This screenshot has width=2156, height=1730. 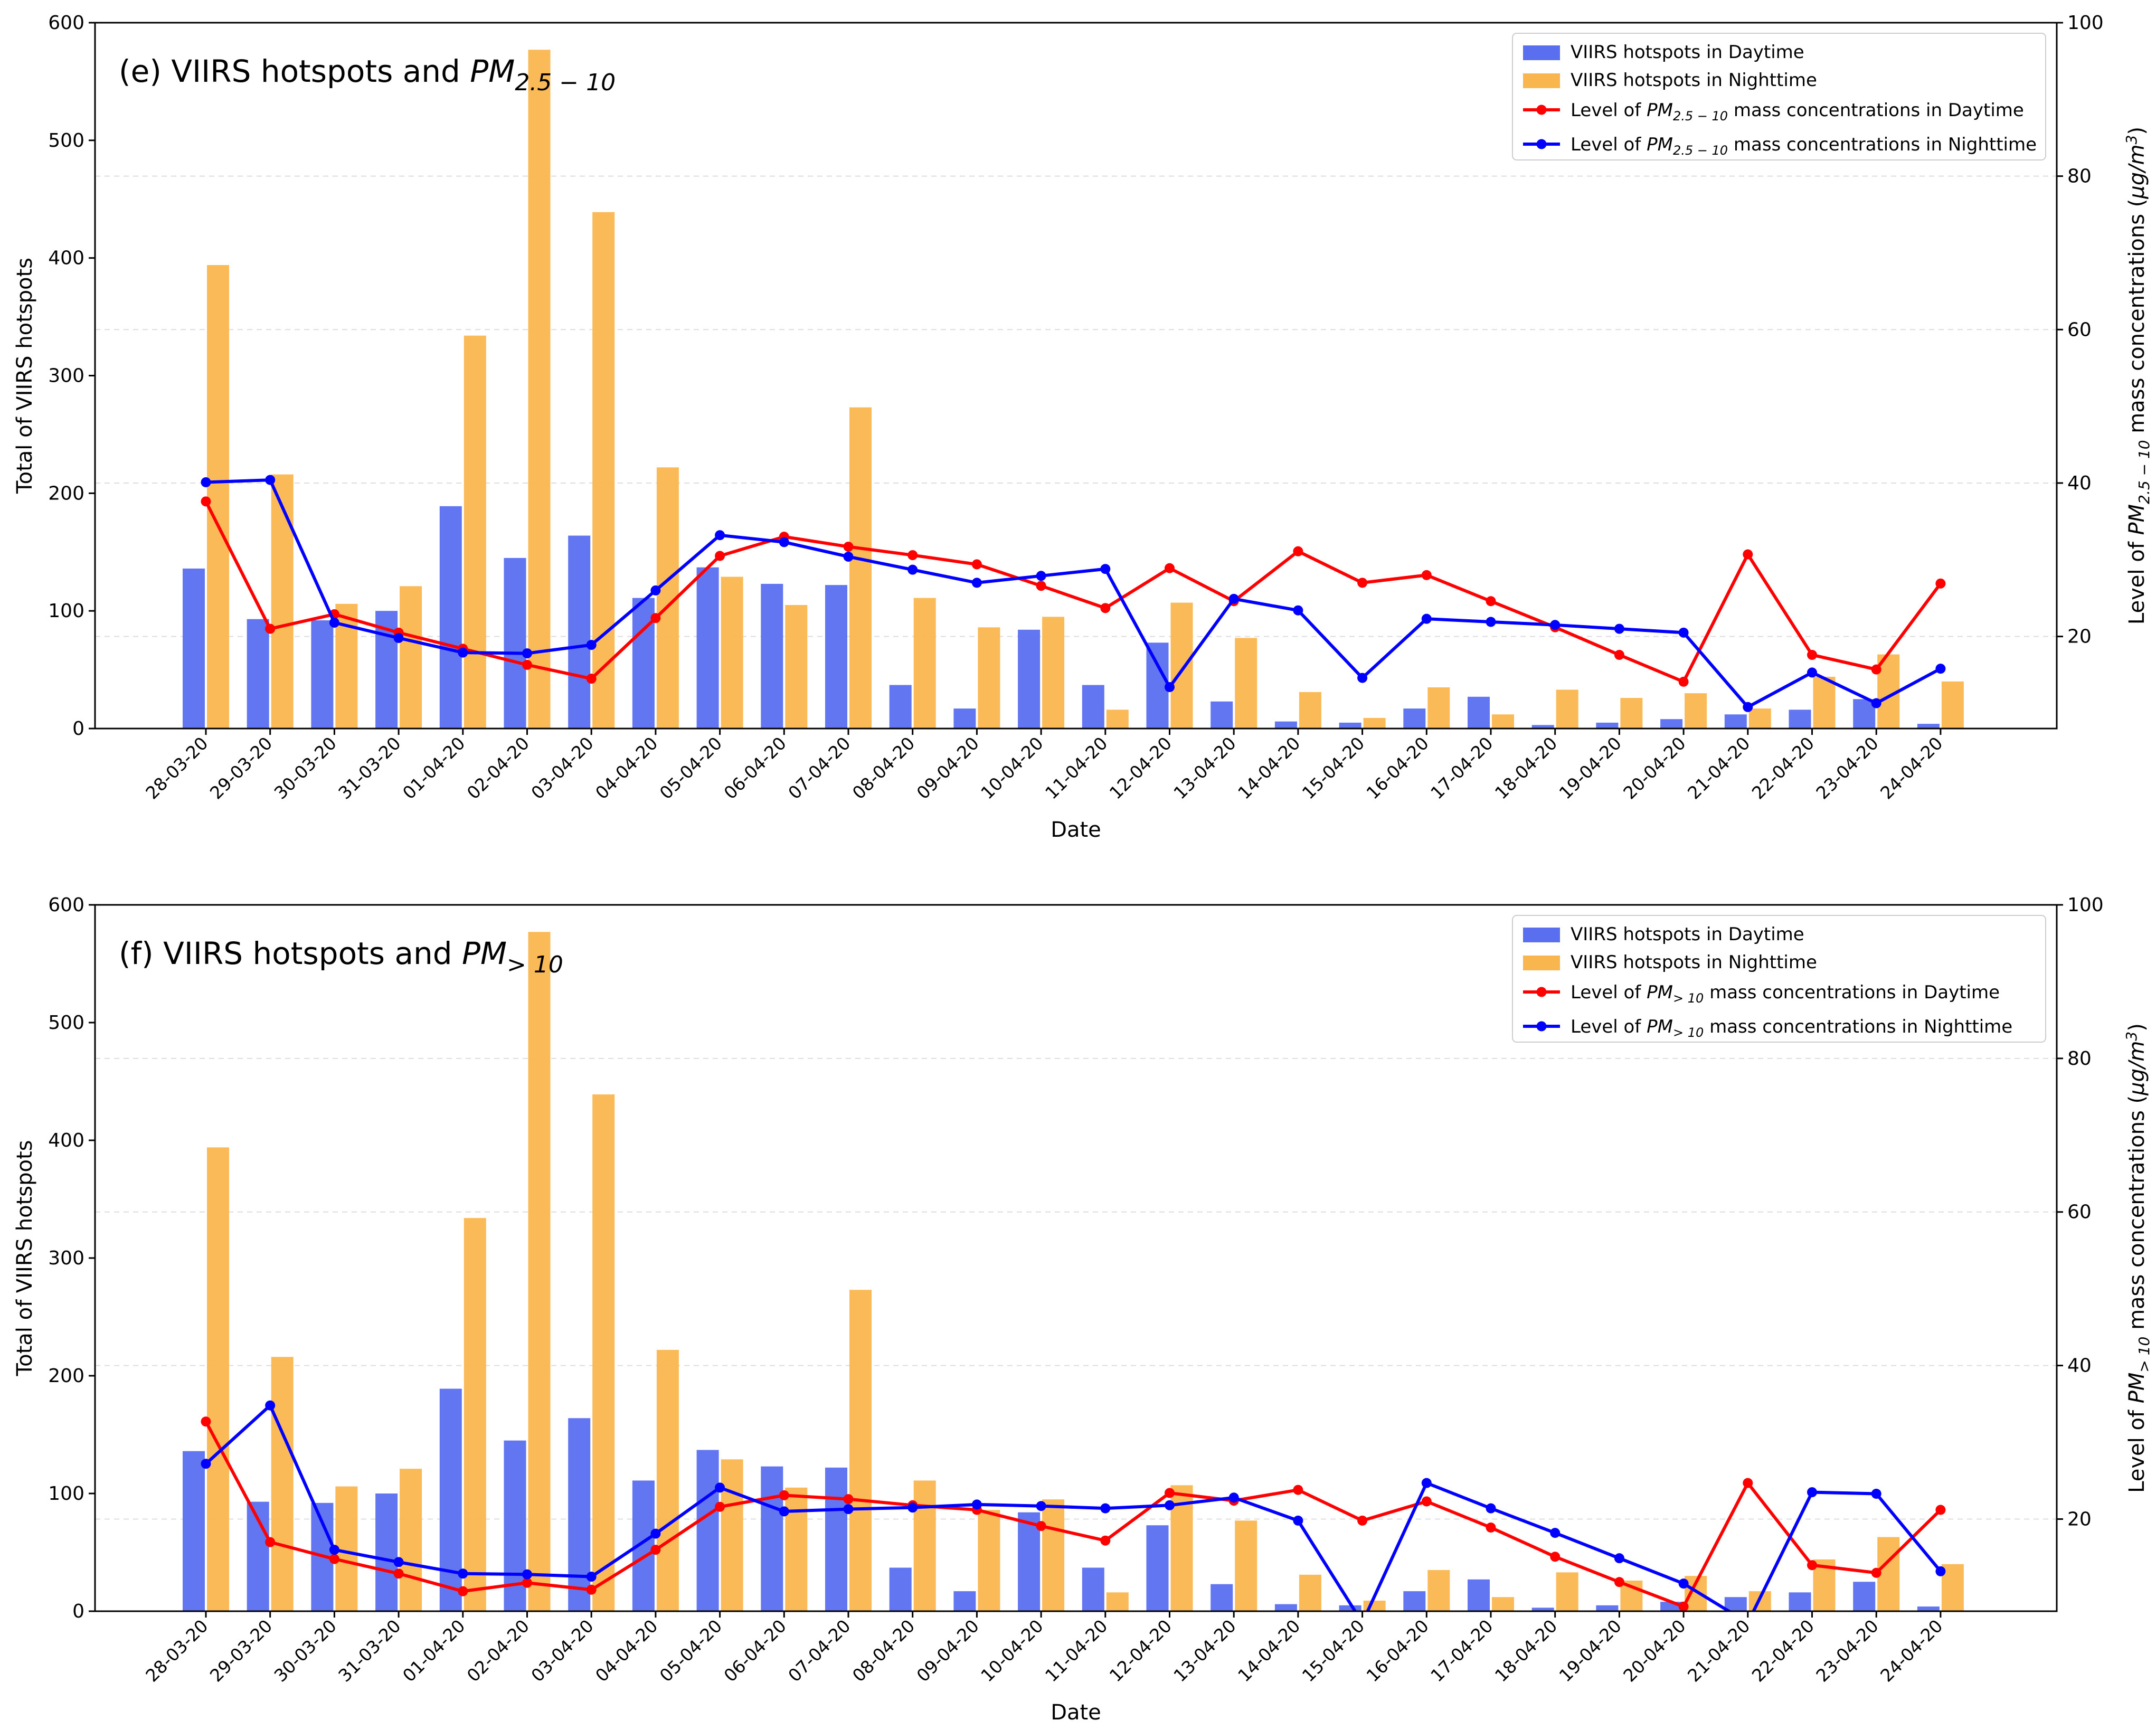 I want to click on date-tick-label: 02-04-20, so click(x=498, y=768).